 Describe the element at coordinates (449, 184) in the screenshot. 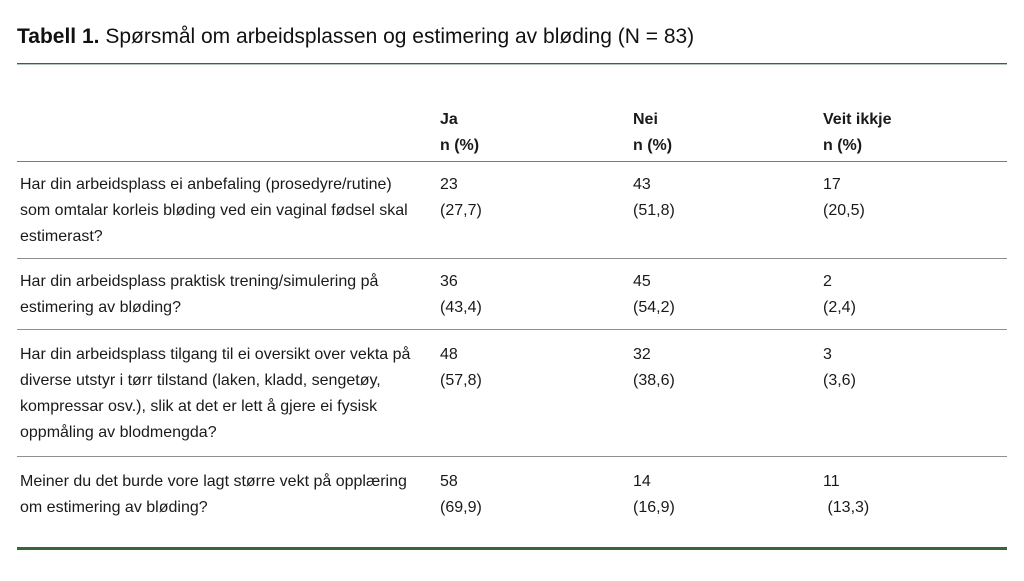

I see `count-value: 23` at that location.